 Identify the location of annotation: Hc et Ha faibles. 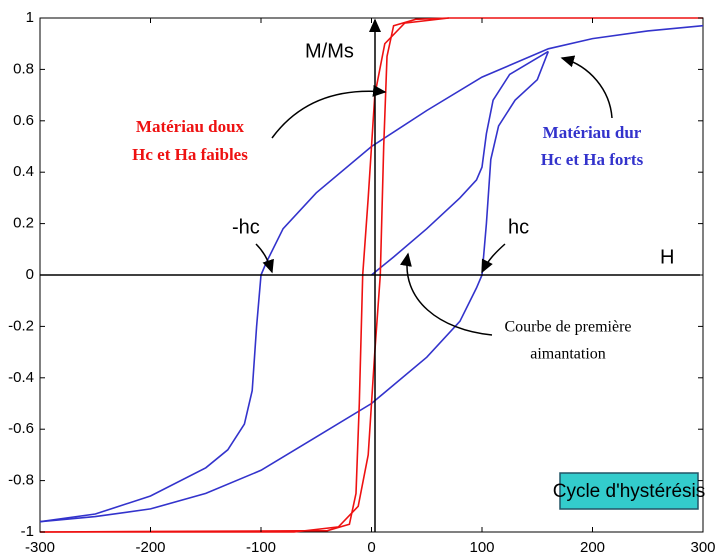
(190, 154).